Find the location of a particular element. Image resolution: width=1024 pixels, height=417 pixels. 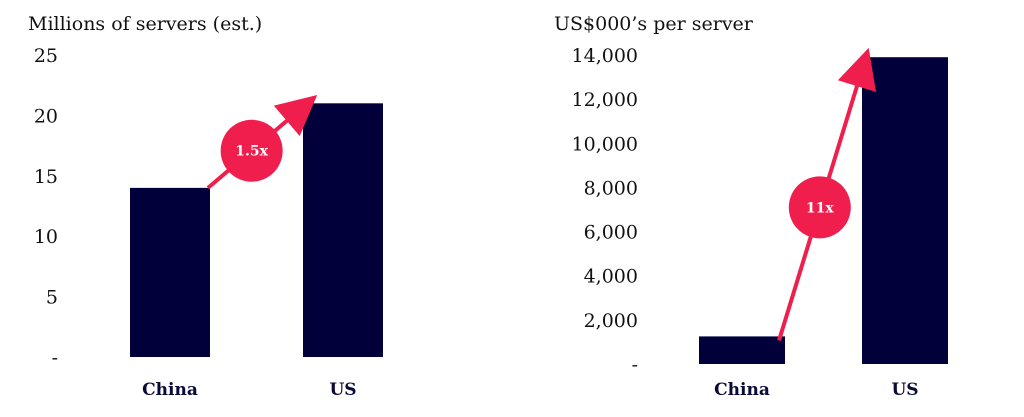

multiplier-label: 1.5x is located at coordinates (251, 152).